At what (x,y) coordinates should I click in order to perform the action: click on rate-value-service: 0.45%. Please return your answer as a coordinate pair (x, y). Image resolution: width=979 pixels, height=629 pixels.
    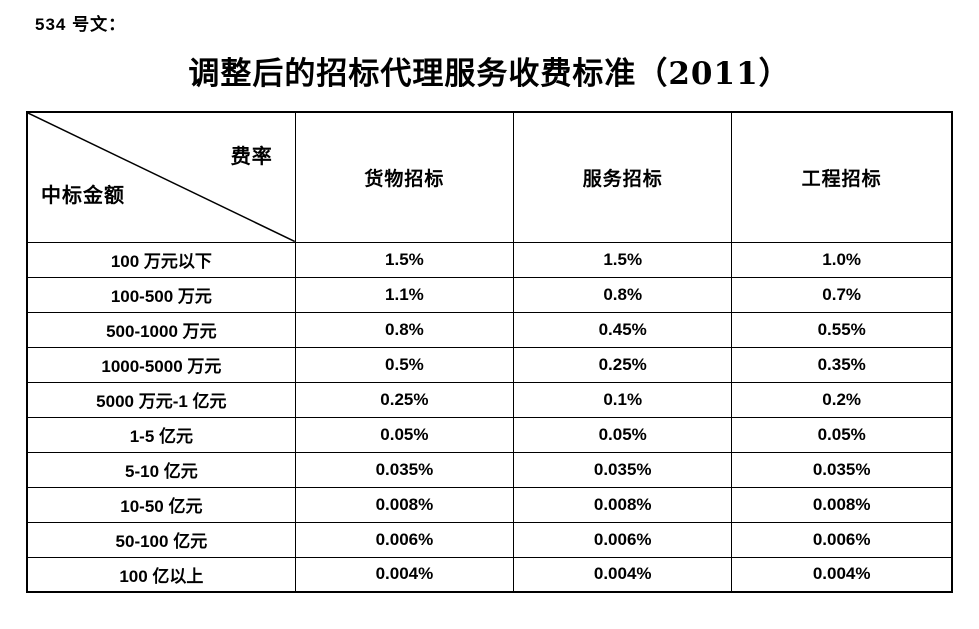
    Looking at the image, I should click on (623, 329).